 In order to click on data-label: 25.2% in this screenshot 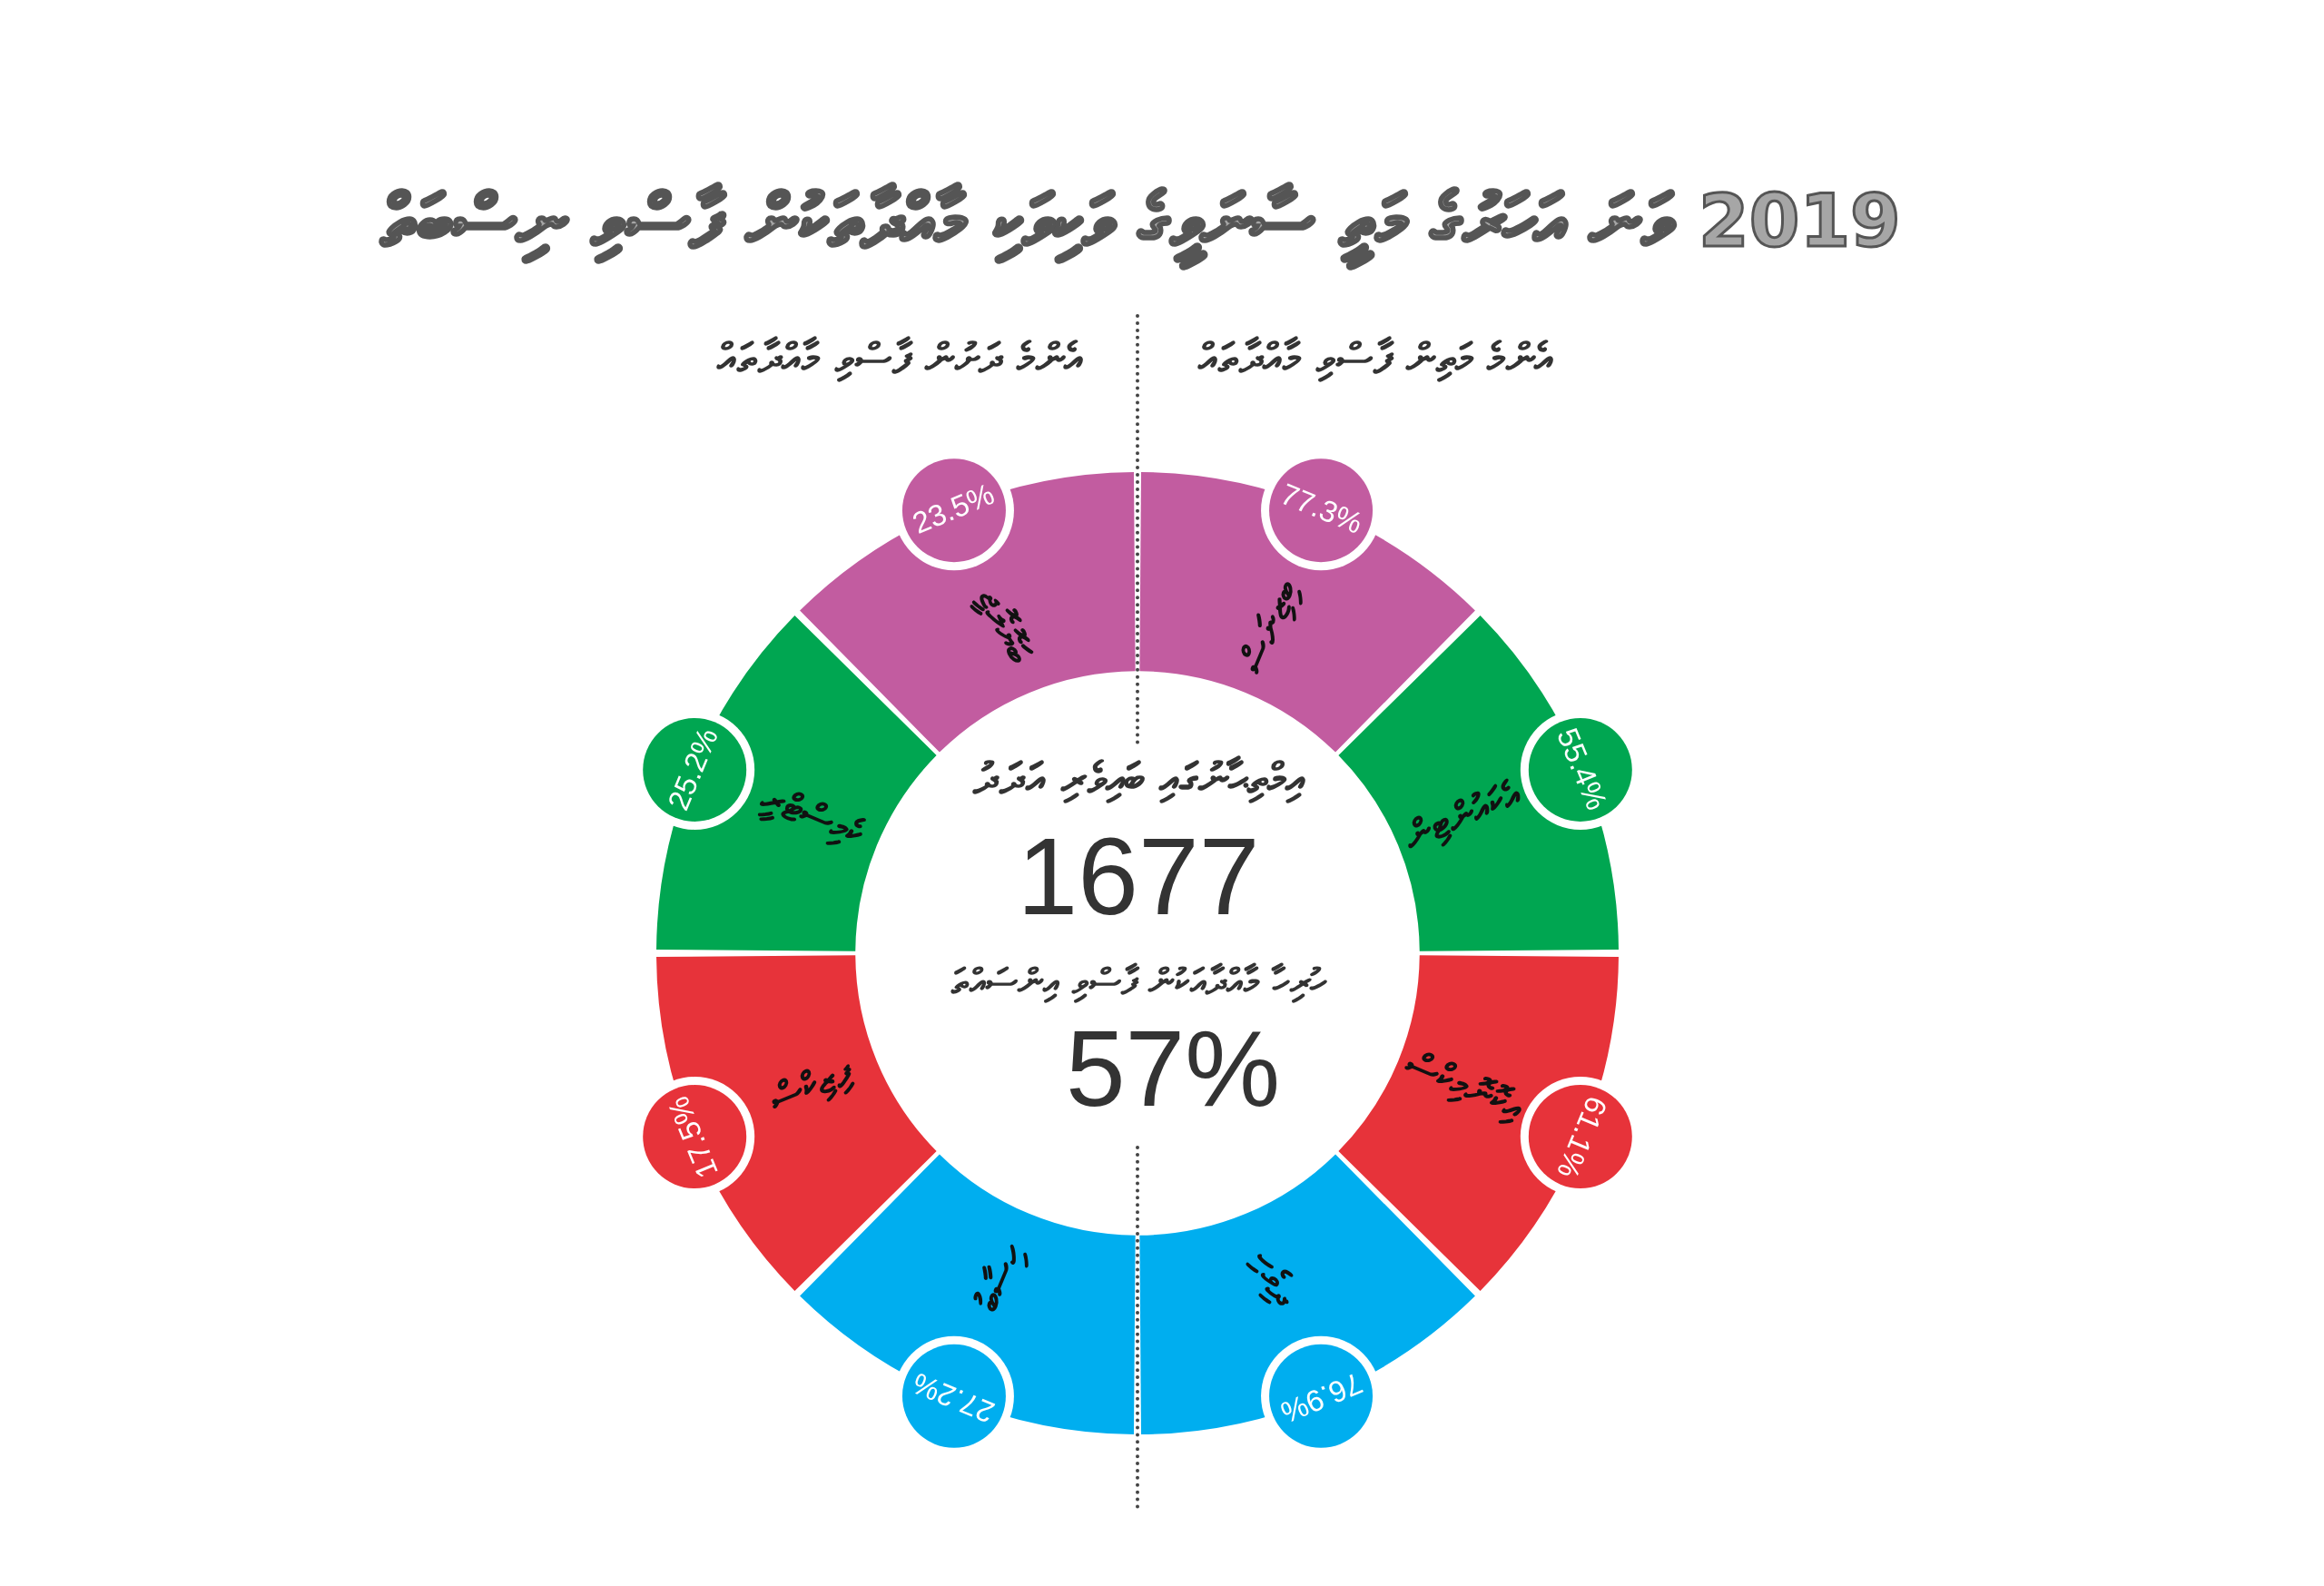, I will do `click(692, 769)`.